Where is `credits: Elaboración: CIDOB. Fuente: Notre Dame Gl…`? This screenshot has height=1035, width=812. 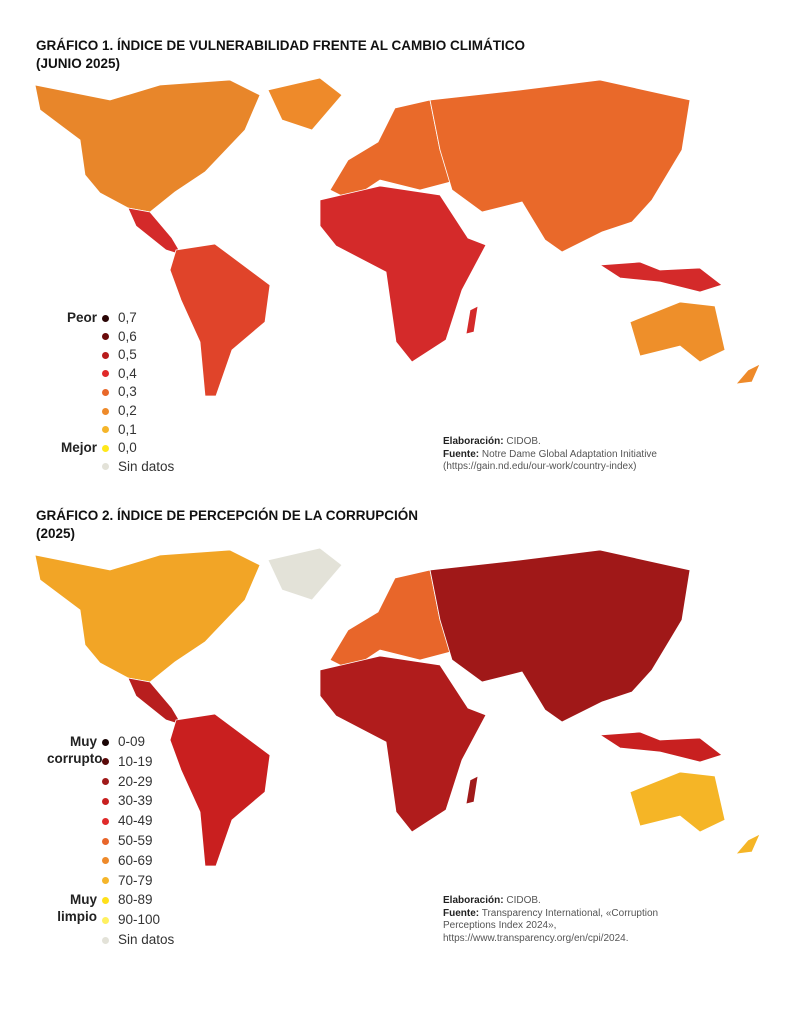 credits: Elaboración: CIDOB. Fuente: Notre Dame Gl… is located at coordinates (578, 455).